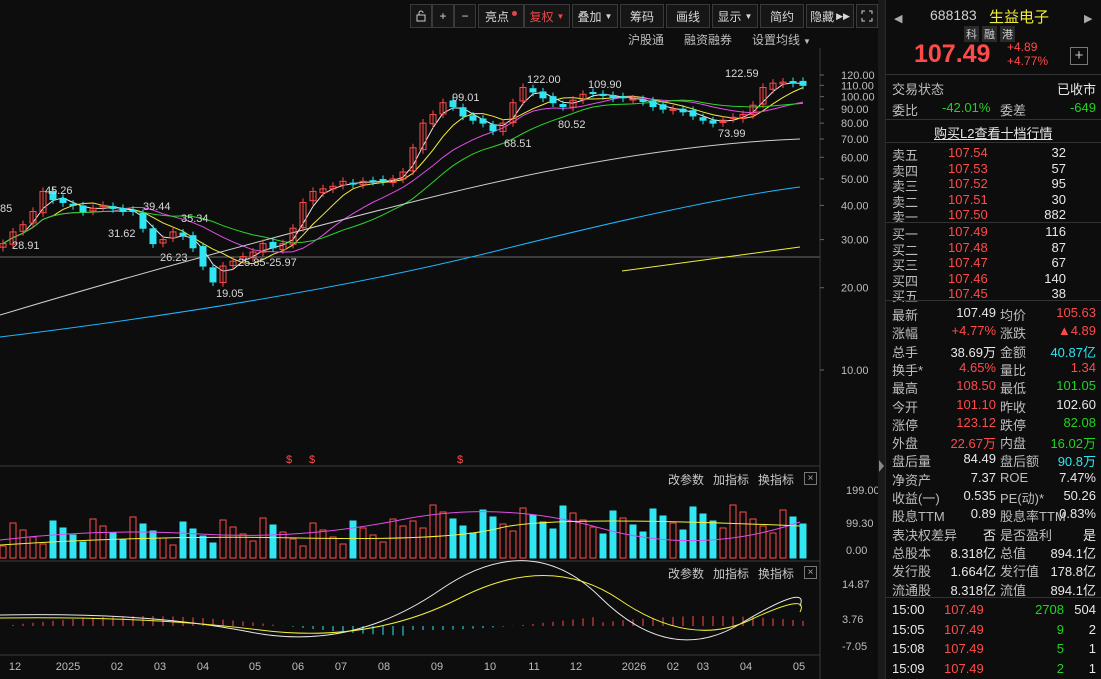  Describe the element at coordinates (993, 279) in the screenshot. I see `orderbook-row: 买四 107.46 140` at that location.